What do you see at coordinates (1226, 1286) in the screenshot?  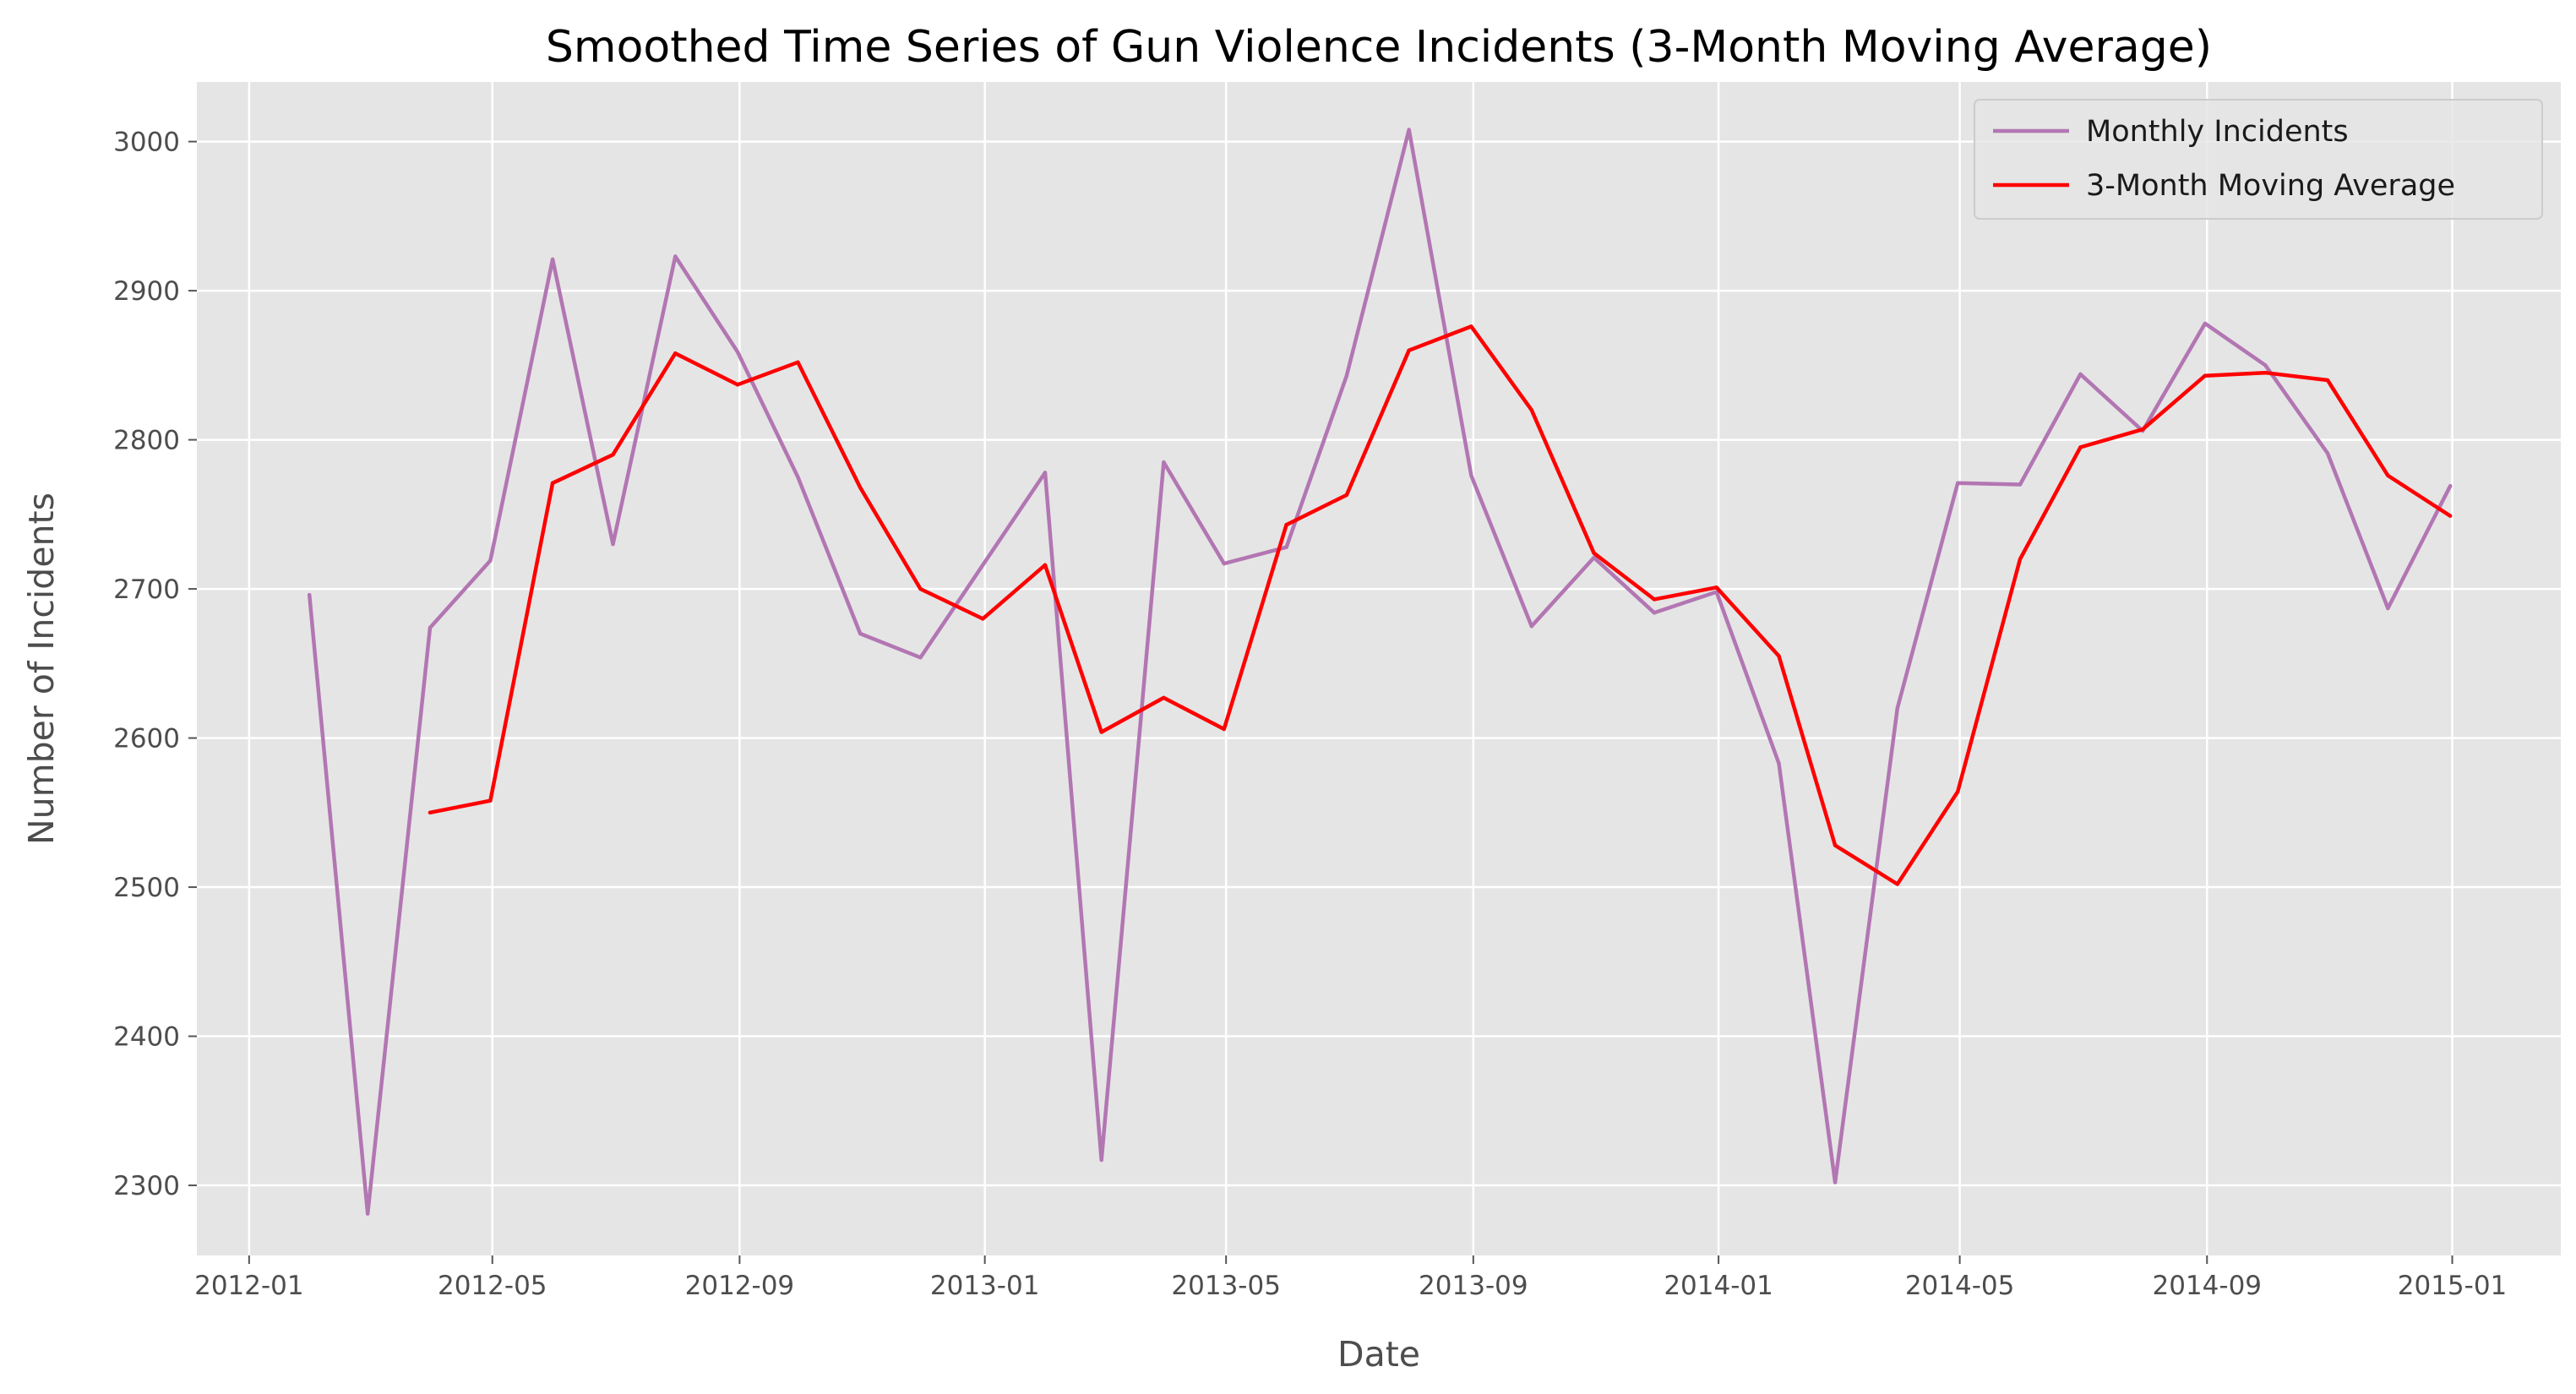 I see `x-tick-label: 2013-05` at bounding box center [1226, 1286].